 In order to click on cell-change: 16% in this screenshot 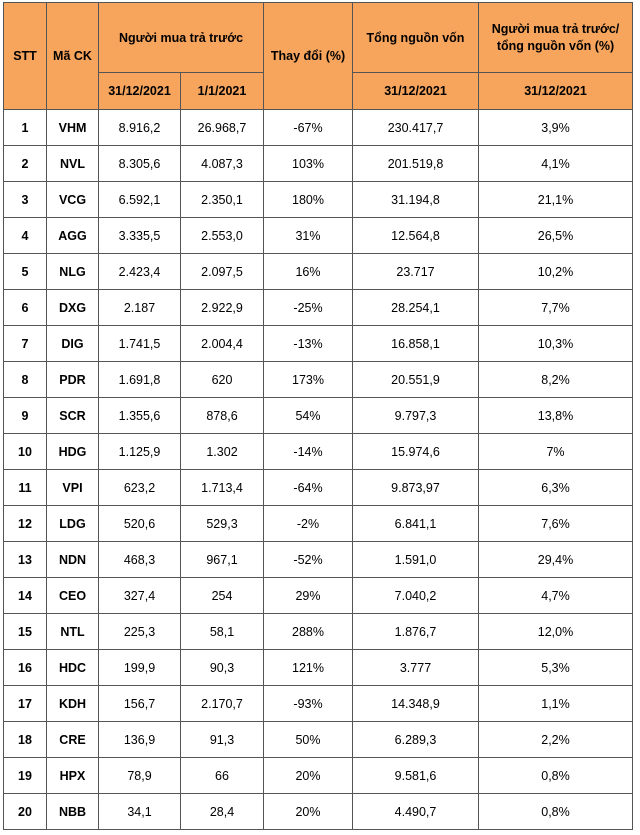, I will do `click(308, 271)`.